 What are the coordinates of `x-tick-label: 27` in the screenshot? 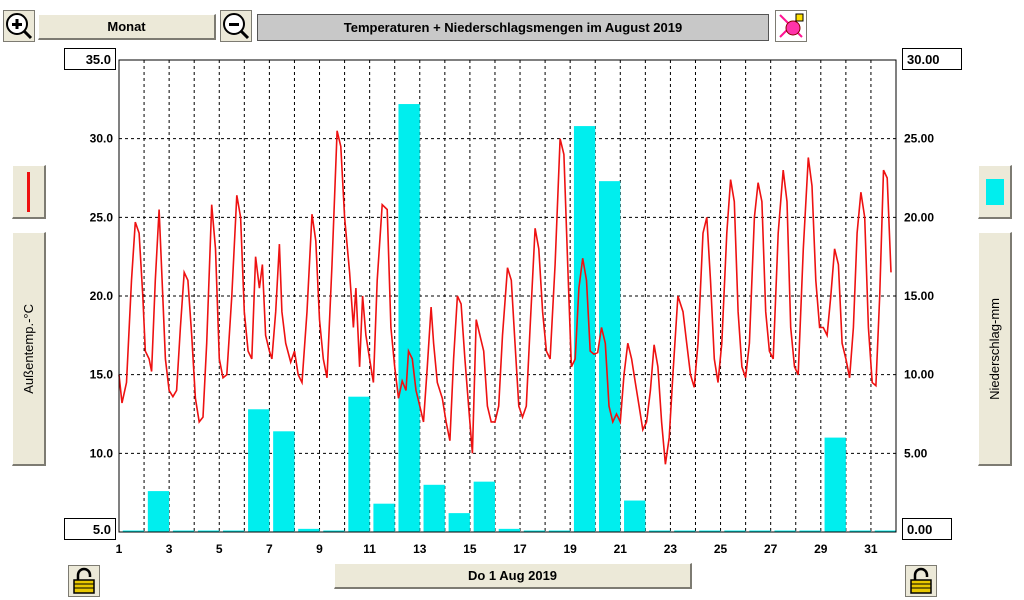 It's located at (771, 549).